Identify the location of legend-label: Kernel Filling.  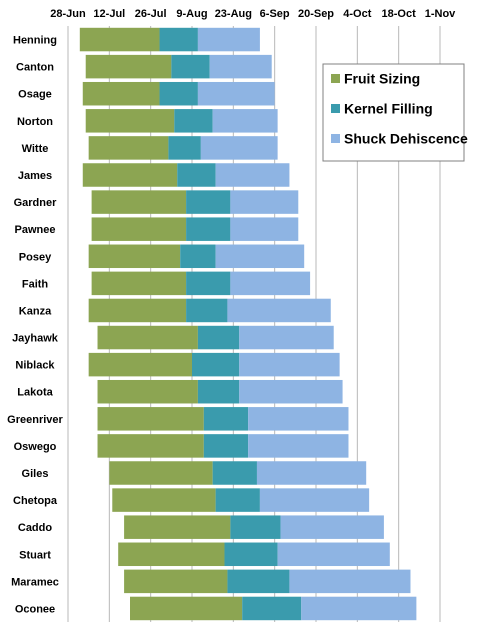
(388, 109).